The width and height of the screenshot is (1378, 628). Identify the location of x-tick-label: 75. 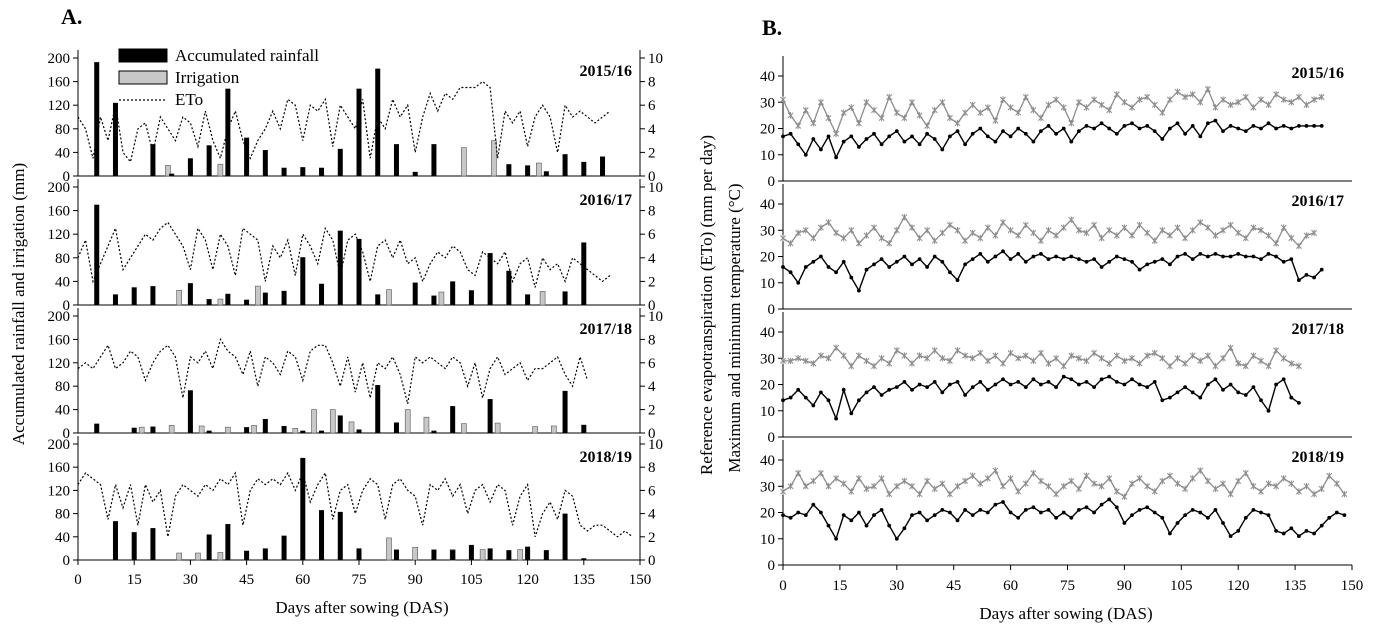
(359, 580).